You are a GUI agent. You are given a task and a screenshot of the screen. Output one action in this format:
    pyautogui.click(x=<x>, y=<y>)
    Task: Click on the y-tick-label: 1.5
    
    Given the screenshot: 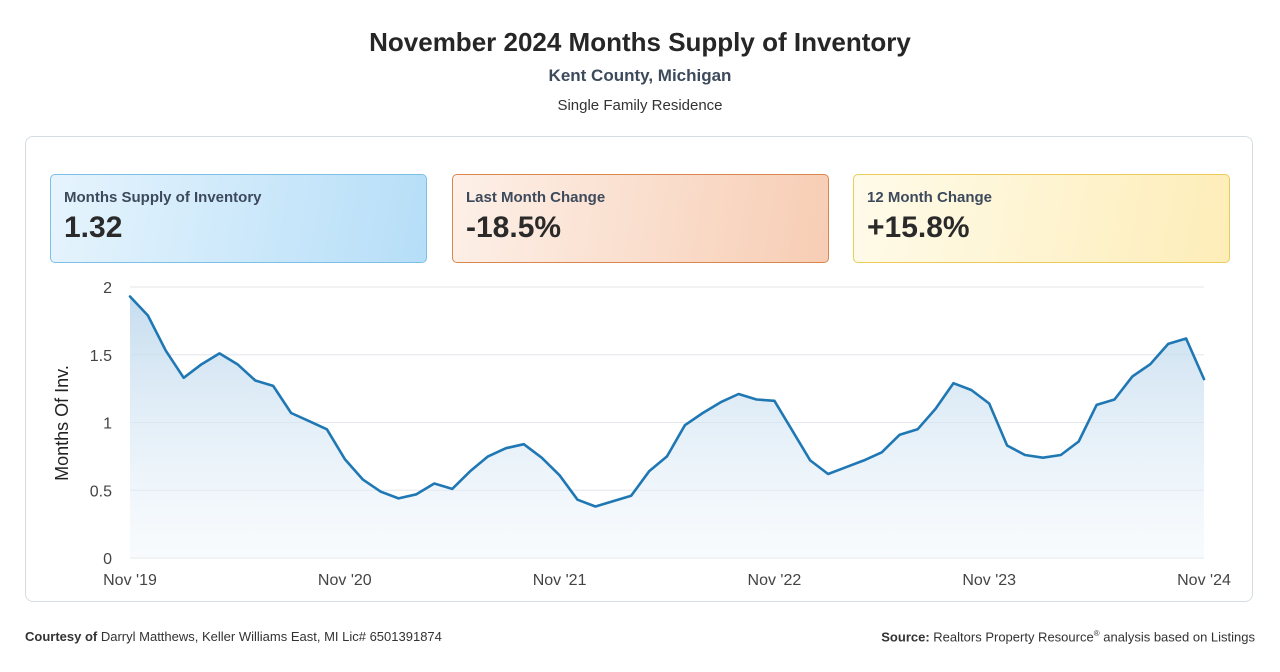 What is the action you would take?
    pyautogui.click(x=101, y=356)
    